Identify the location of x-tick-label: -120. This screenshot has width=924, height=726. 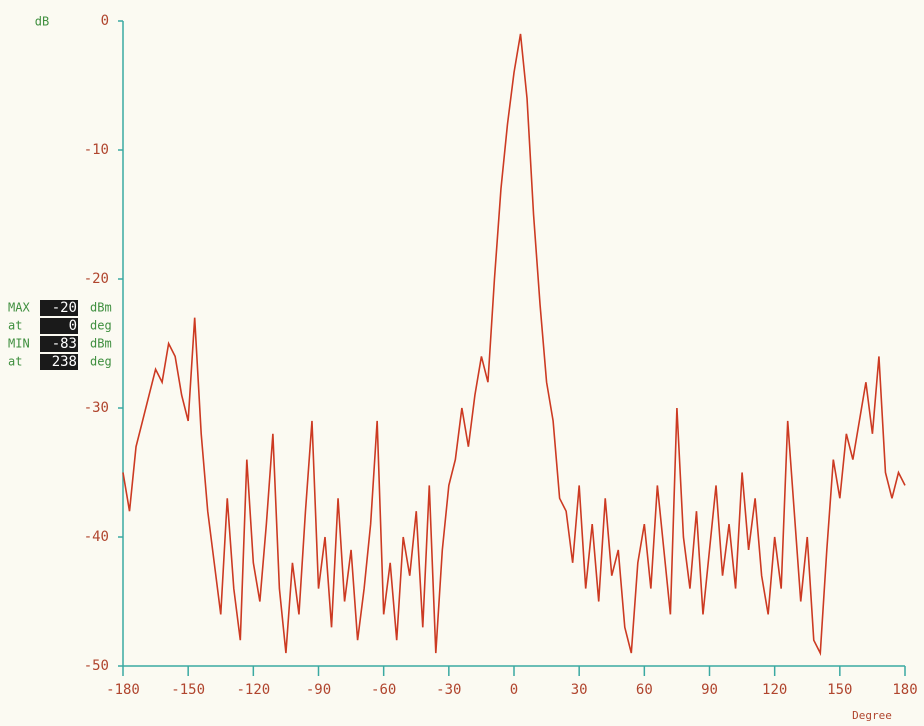
(253, 690).